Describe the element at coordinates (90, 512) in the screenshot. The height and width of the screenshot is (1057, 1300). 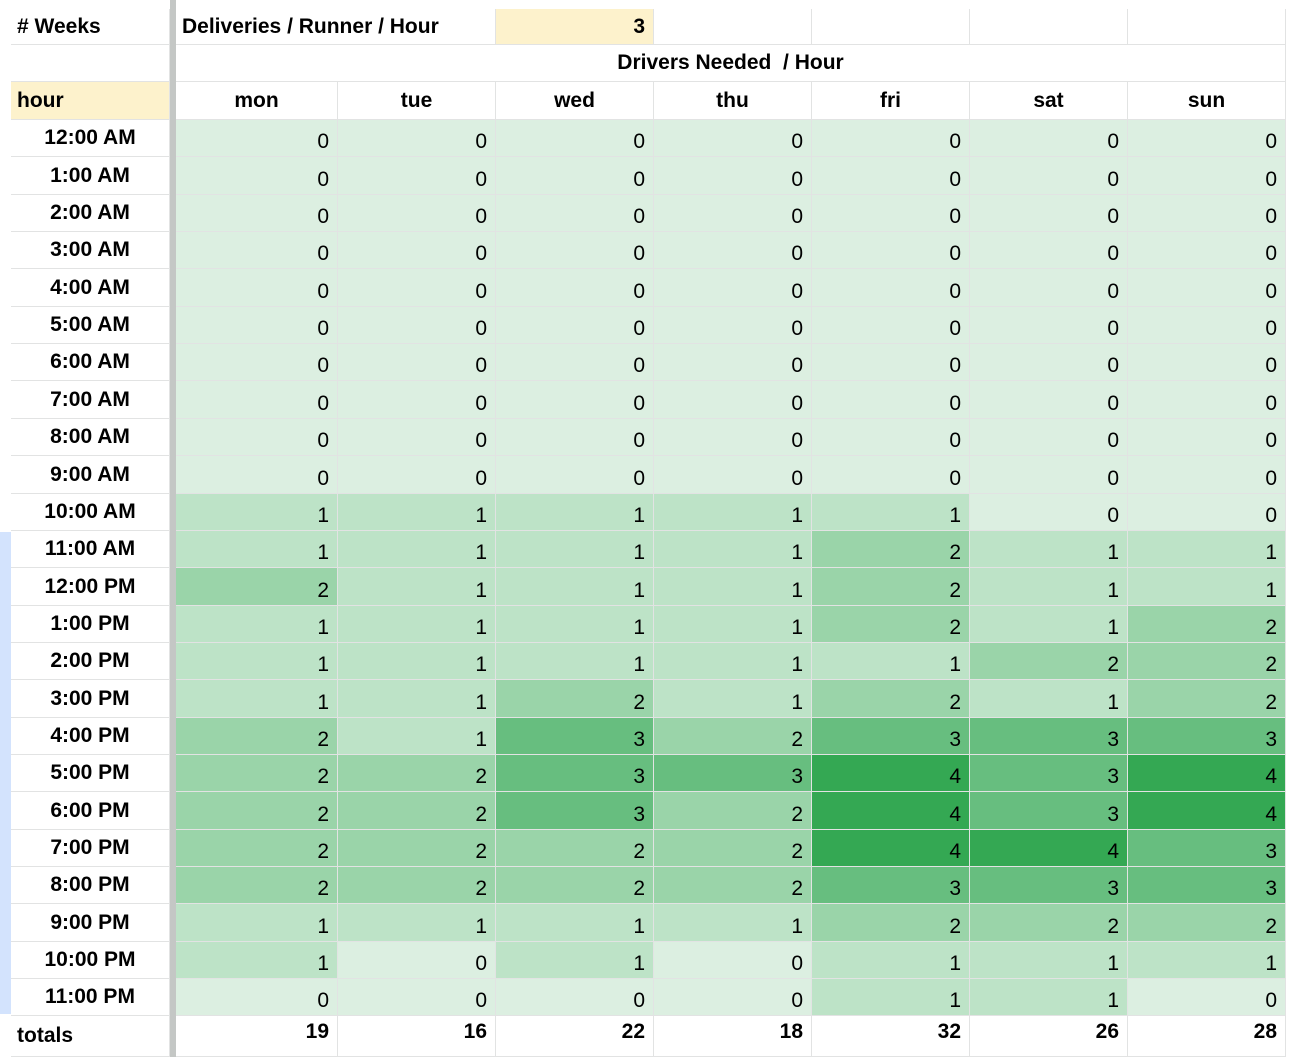
I see `hour-label-cell: 10:00 AM` at that location.